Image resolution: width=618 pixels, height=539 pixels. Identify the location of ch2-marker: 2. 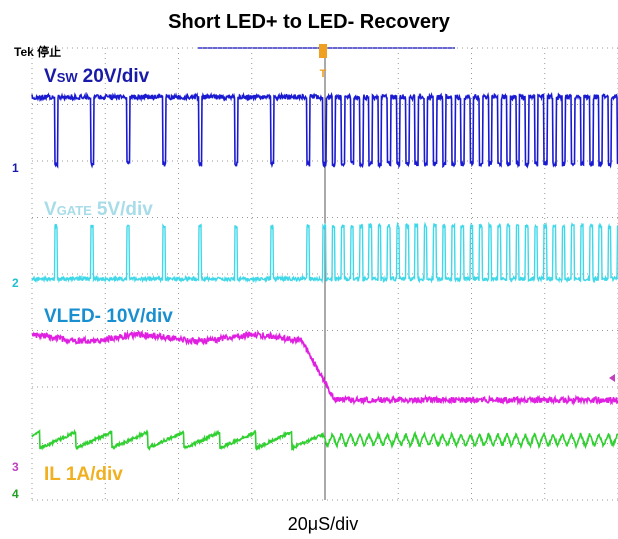
(15, 283).